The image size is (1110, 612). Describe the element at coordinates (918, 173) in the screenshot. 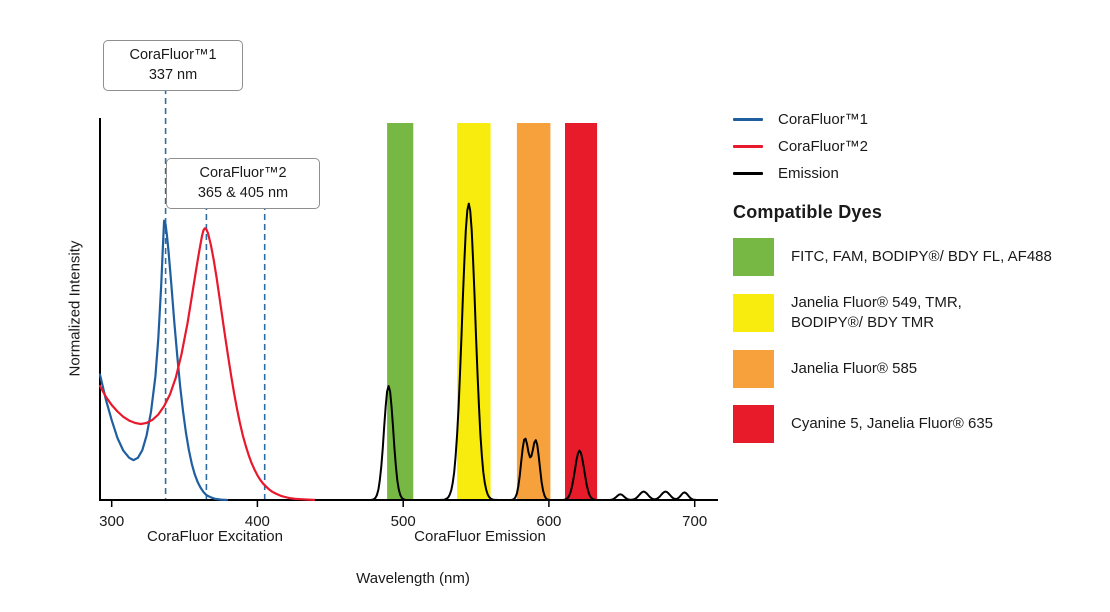

I see `legend-item-emission: Emission` at that location.